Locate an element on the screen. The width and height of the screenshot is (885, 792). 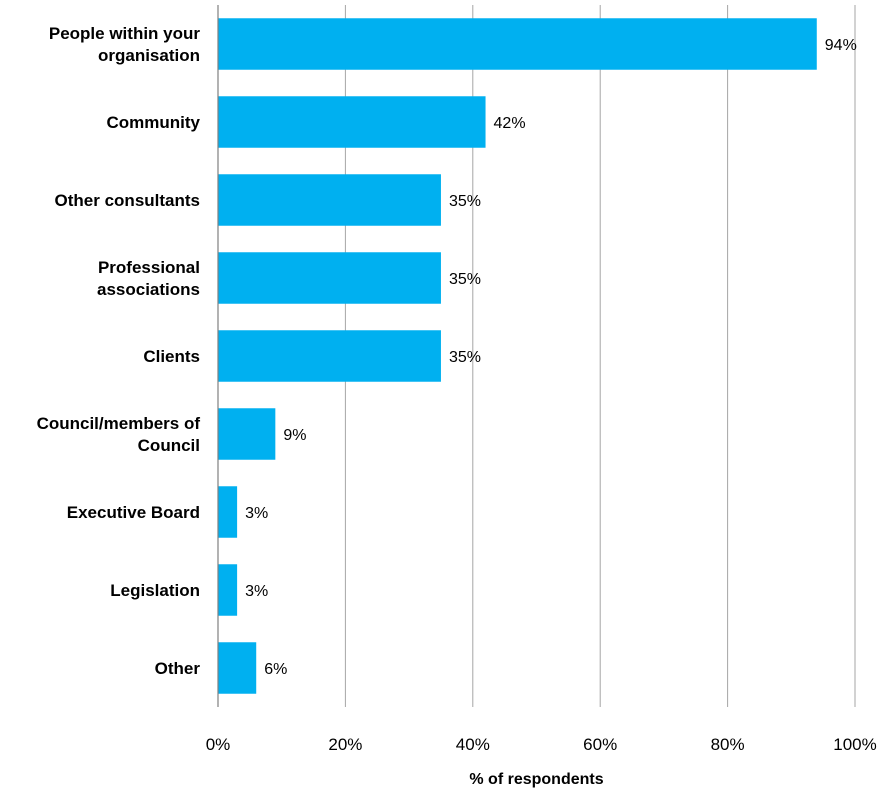
x-tick-label: 100% is located at coordinates (854, 744).